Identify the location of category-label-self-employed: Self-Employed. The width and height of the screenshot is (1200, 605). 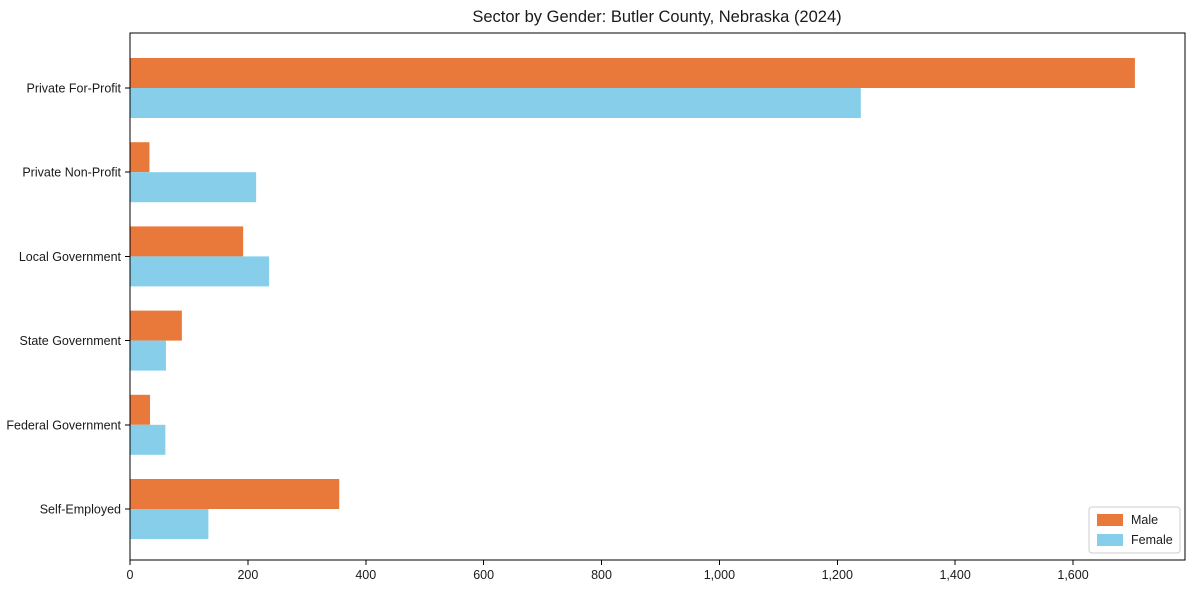
(80, 510).